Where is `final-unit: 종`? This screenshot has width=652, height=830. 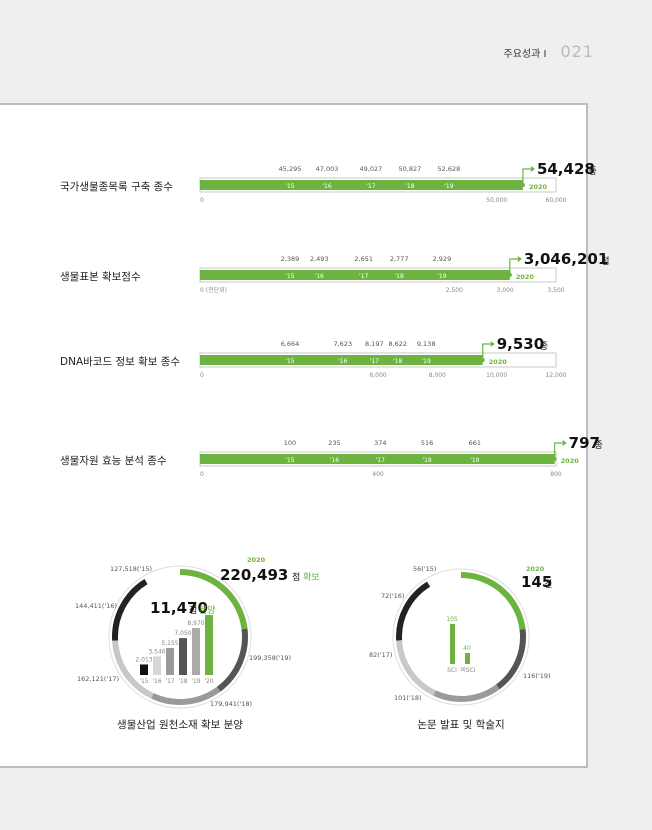 final-unit: 종 is located at coordinates (544, 346).